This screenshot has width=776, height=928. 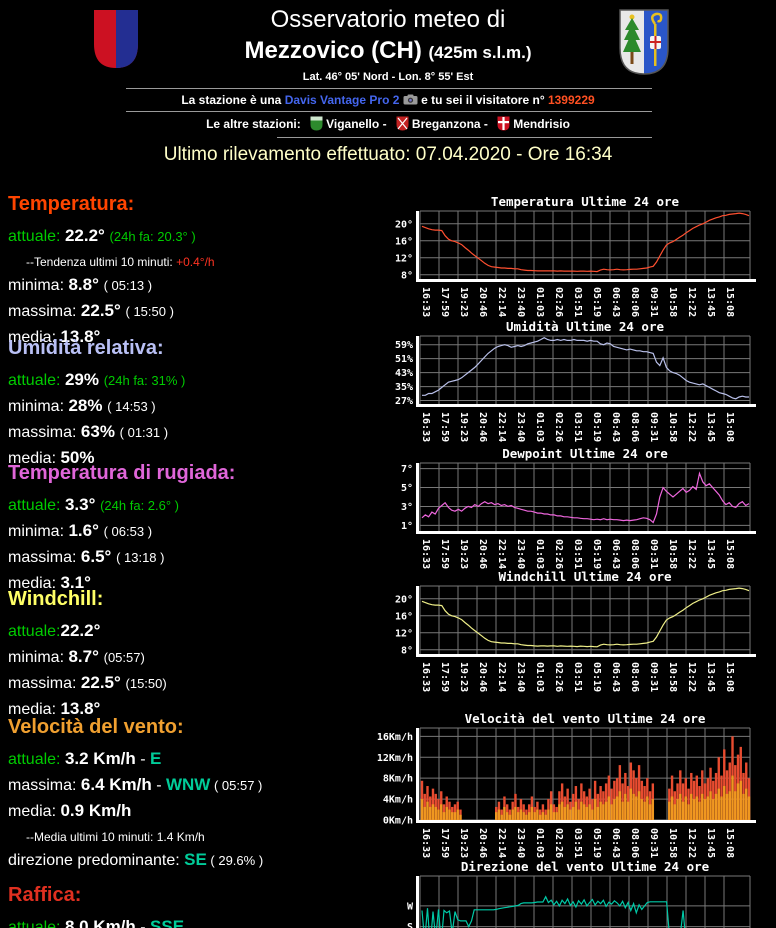 I want to click on svg-text: Umidità Ultime 24 ore, so click(x=585, y=326).